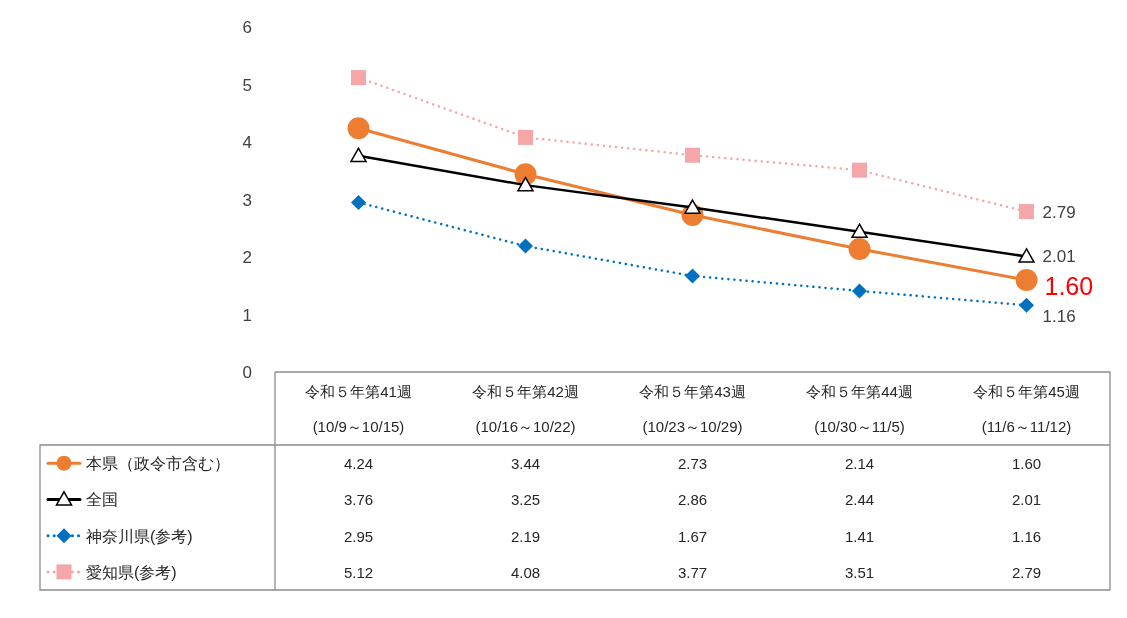 The height and width of the screenshot is (618, 1127). Describe the element at coordinates (358, 572) in the screenshot. I see `data-label: 5.12` at that location.